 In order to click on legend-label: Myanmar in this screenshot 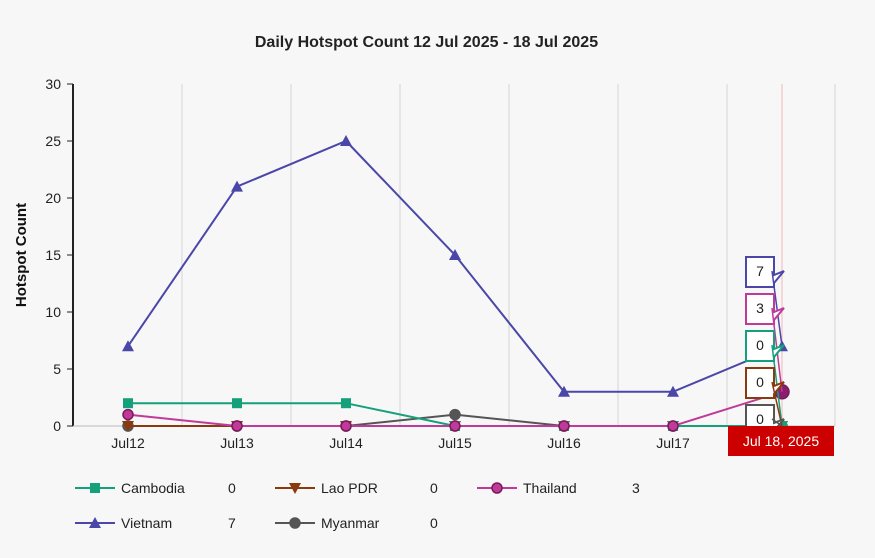, I will do `click(350, 523)`.